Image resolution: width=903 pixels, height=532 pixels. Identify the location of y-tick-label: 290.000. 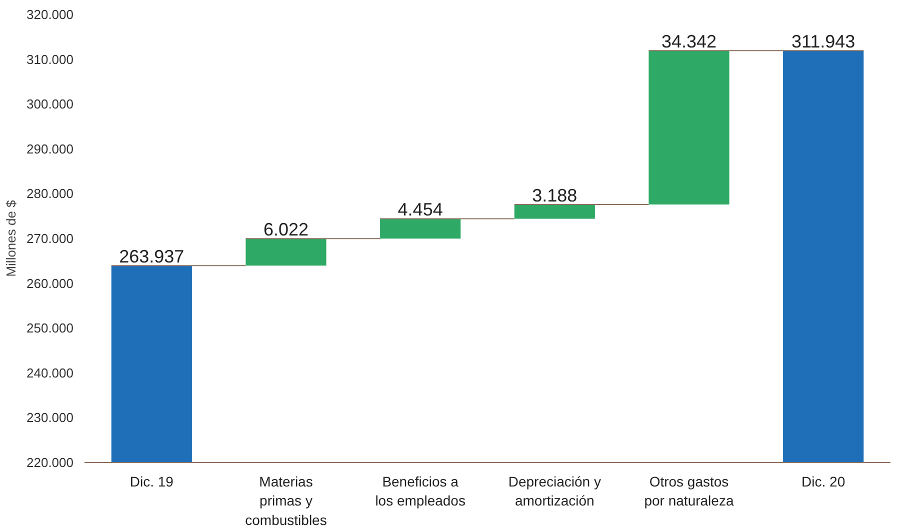
(50, 148).